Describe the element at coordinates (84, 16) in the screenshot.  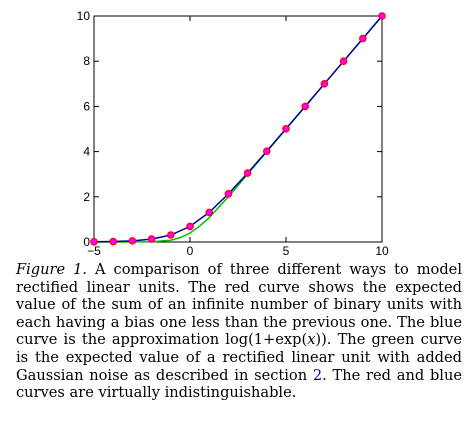
I see `y-tick-label: 10` at that location.